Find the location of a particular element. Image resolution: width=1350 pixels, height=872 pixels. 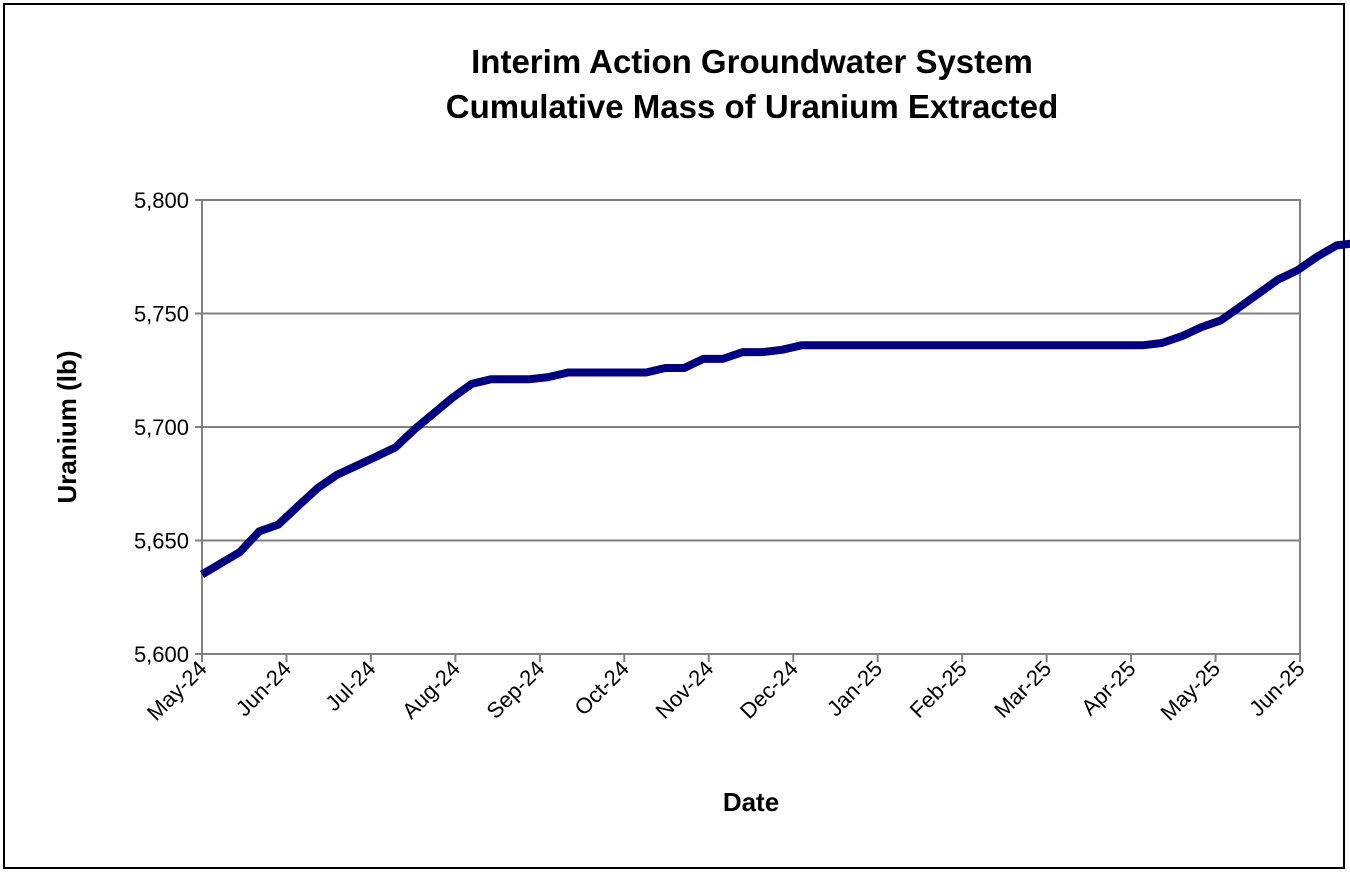

x-tick-label: Nov-24 is located at coordinates (684, 690).